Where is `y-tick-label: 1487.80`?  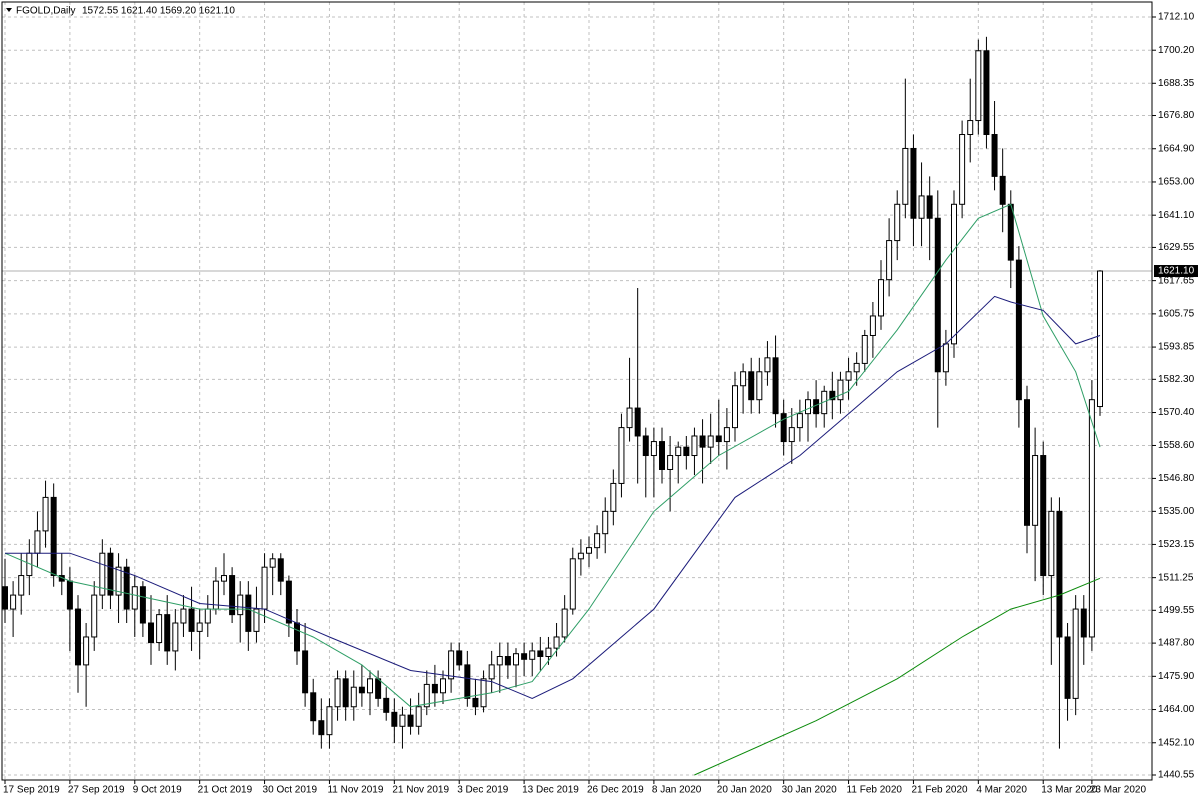
y-tick-label: 1487.80 is located at coordinates (1176, 643).